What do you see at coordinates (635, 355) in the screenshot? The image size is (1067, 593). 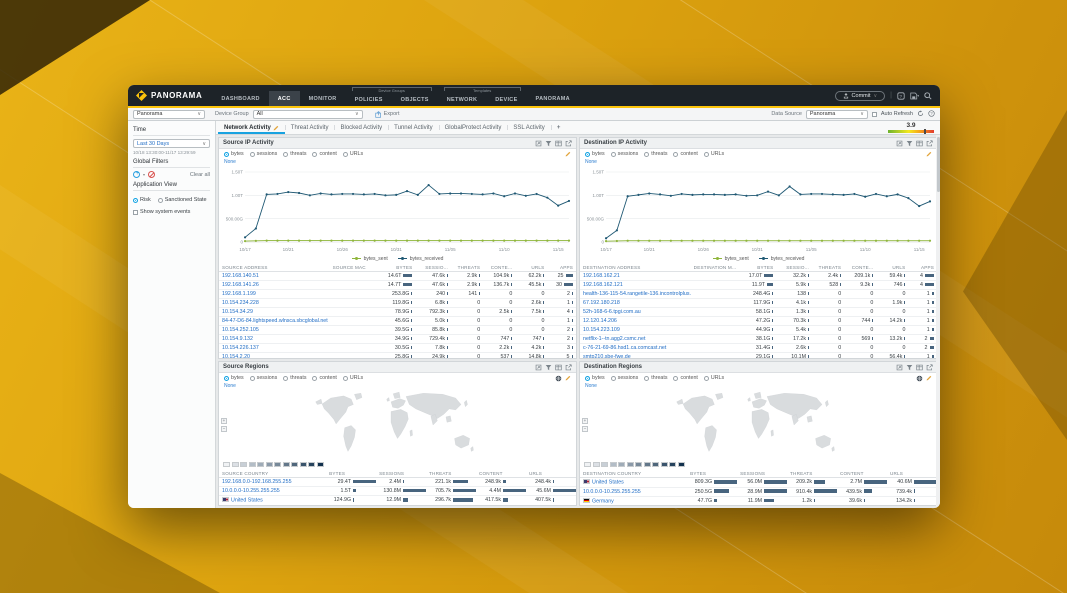 I see `address-link: smtp210.sbe-fwe.de` at bounding box center [635, 355].